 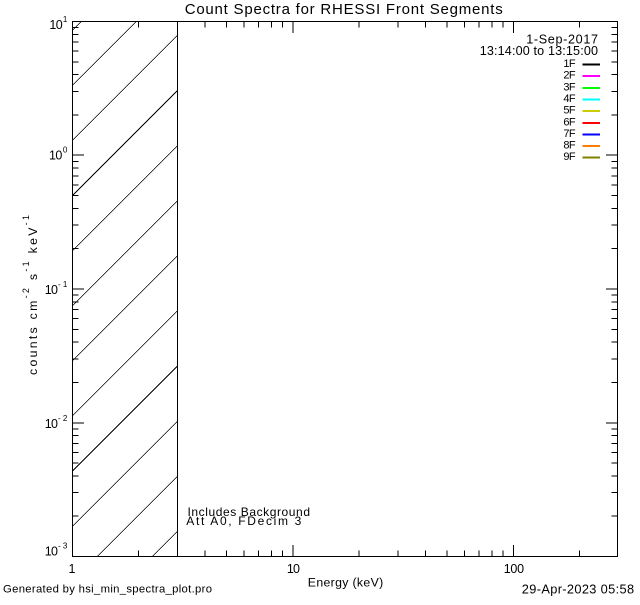 What do you see at coordinates (243, 521) in the screenshot?
I see `svg-text: Att A0, FDecim 3` at bounding box center [243, 521].